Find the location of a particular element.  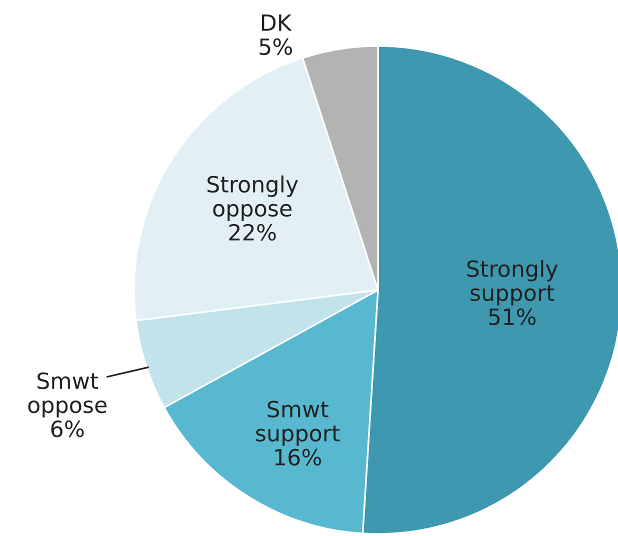

data-label: 16% is located at coordinates (298, 457).